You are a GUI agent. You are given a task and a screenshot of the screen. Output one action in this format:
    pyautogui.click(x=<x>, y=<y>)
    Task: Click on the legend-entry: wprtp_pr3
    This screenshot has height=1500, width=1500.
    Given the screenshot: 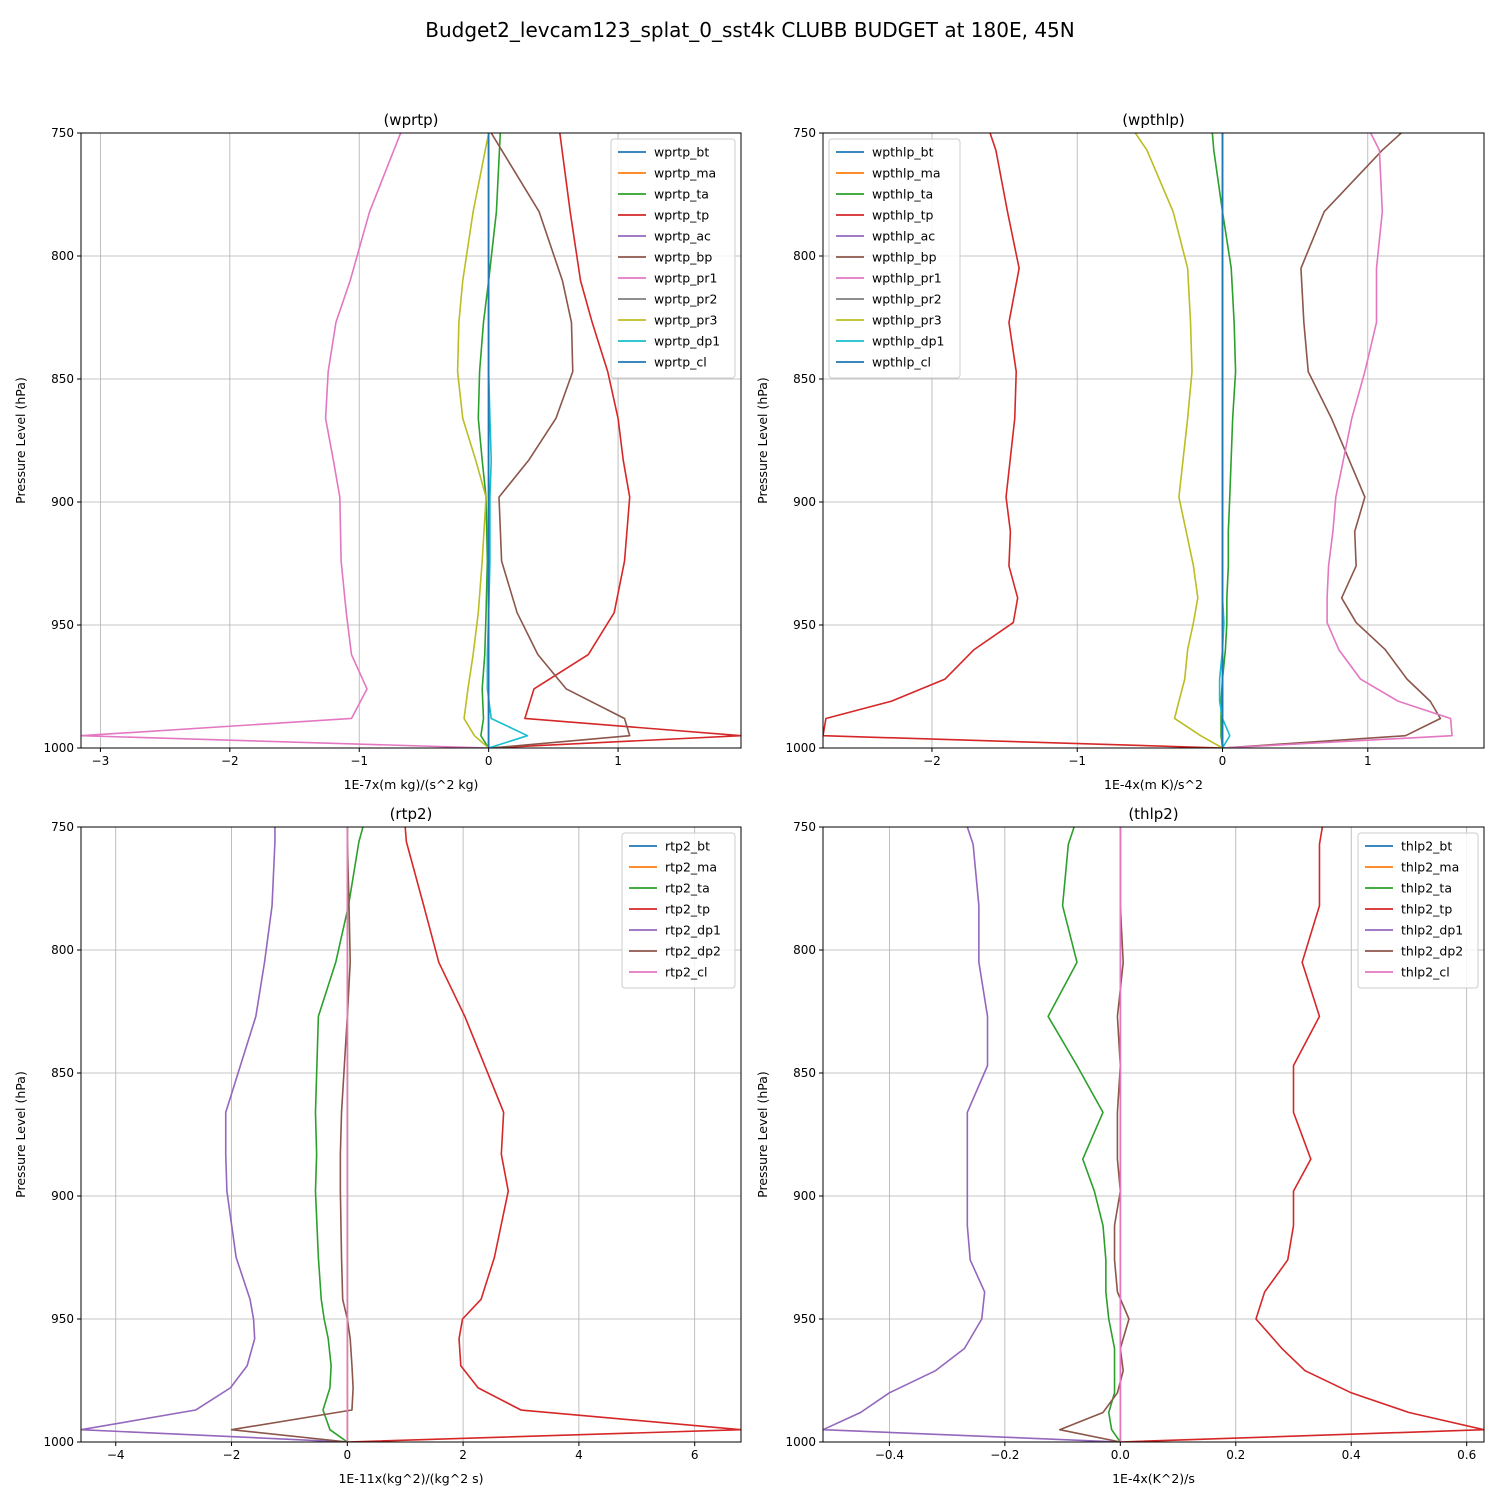 What is the action you would take?
    pyautogui.click(x=685, y=320)
    